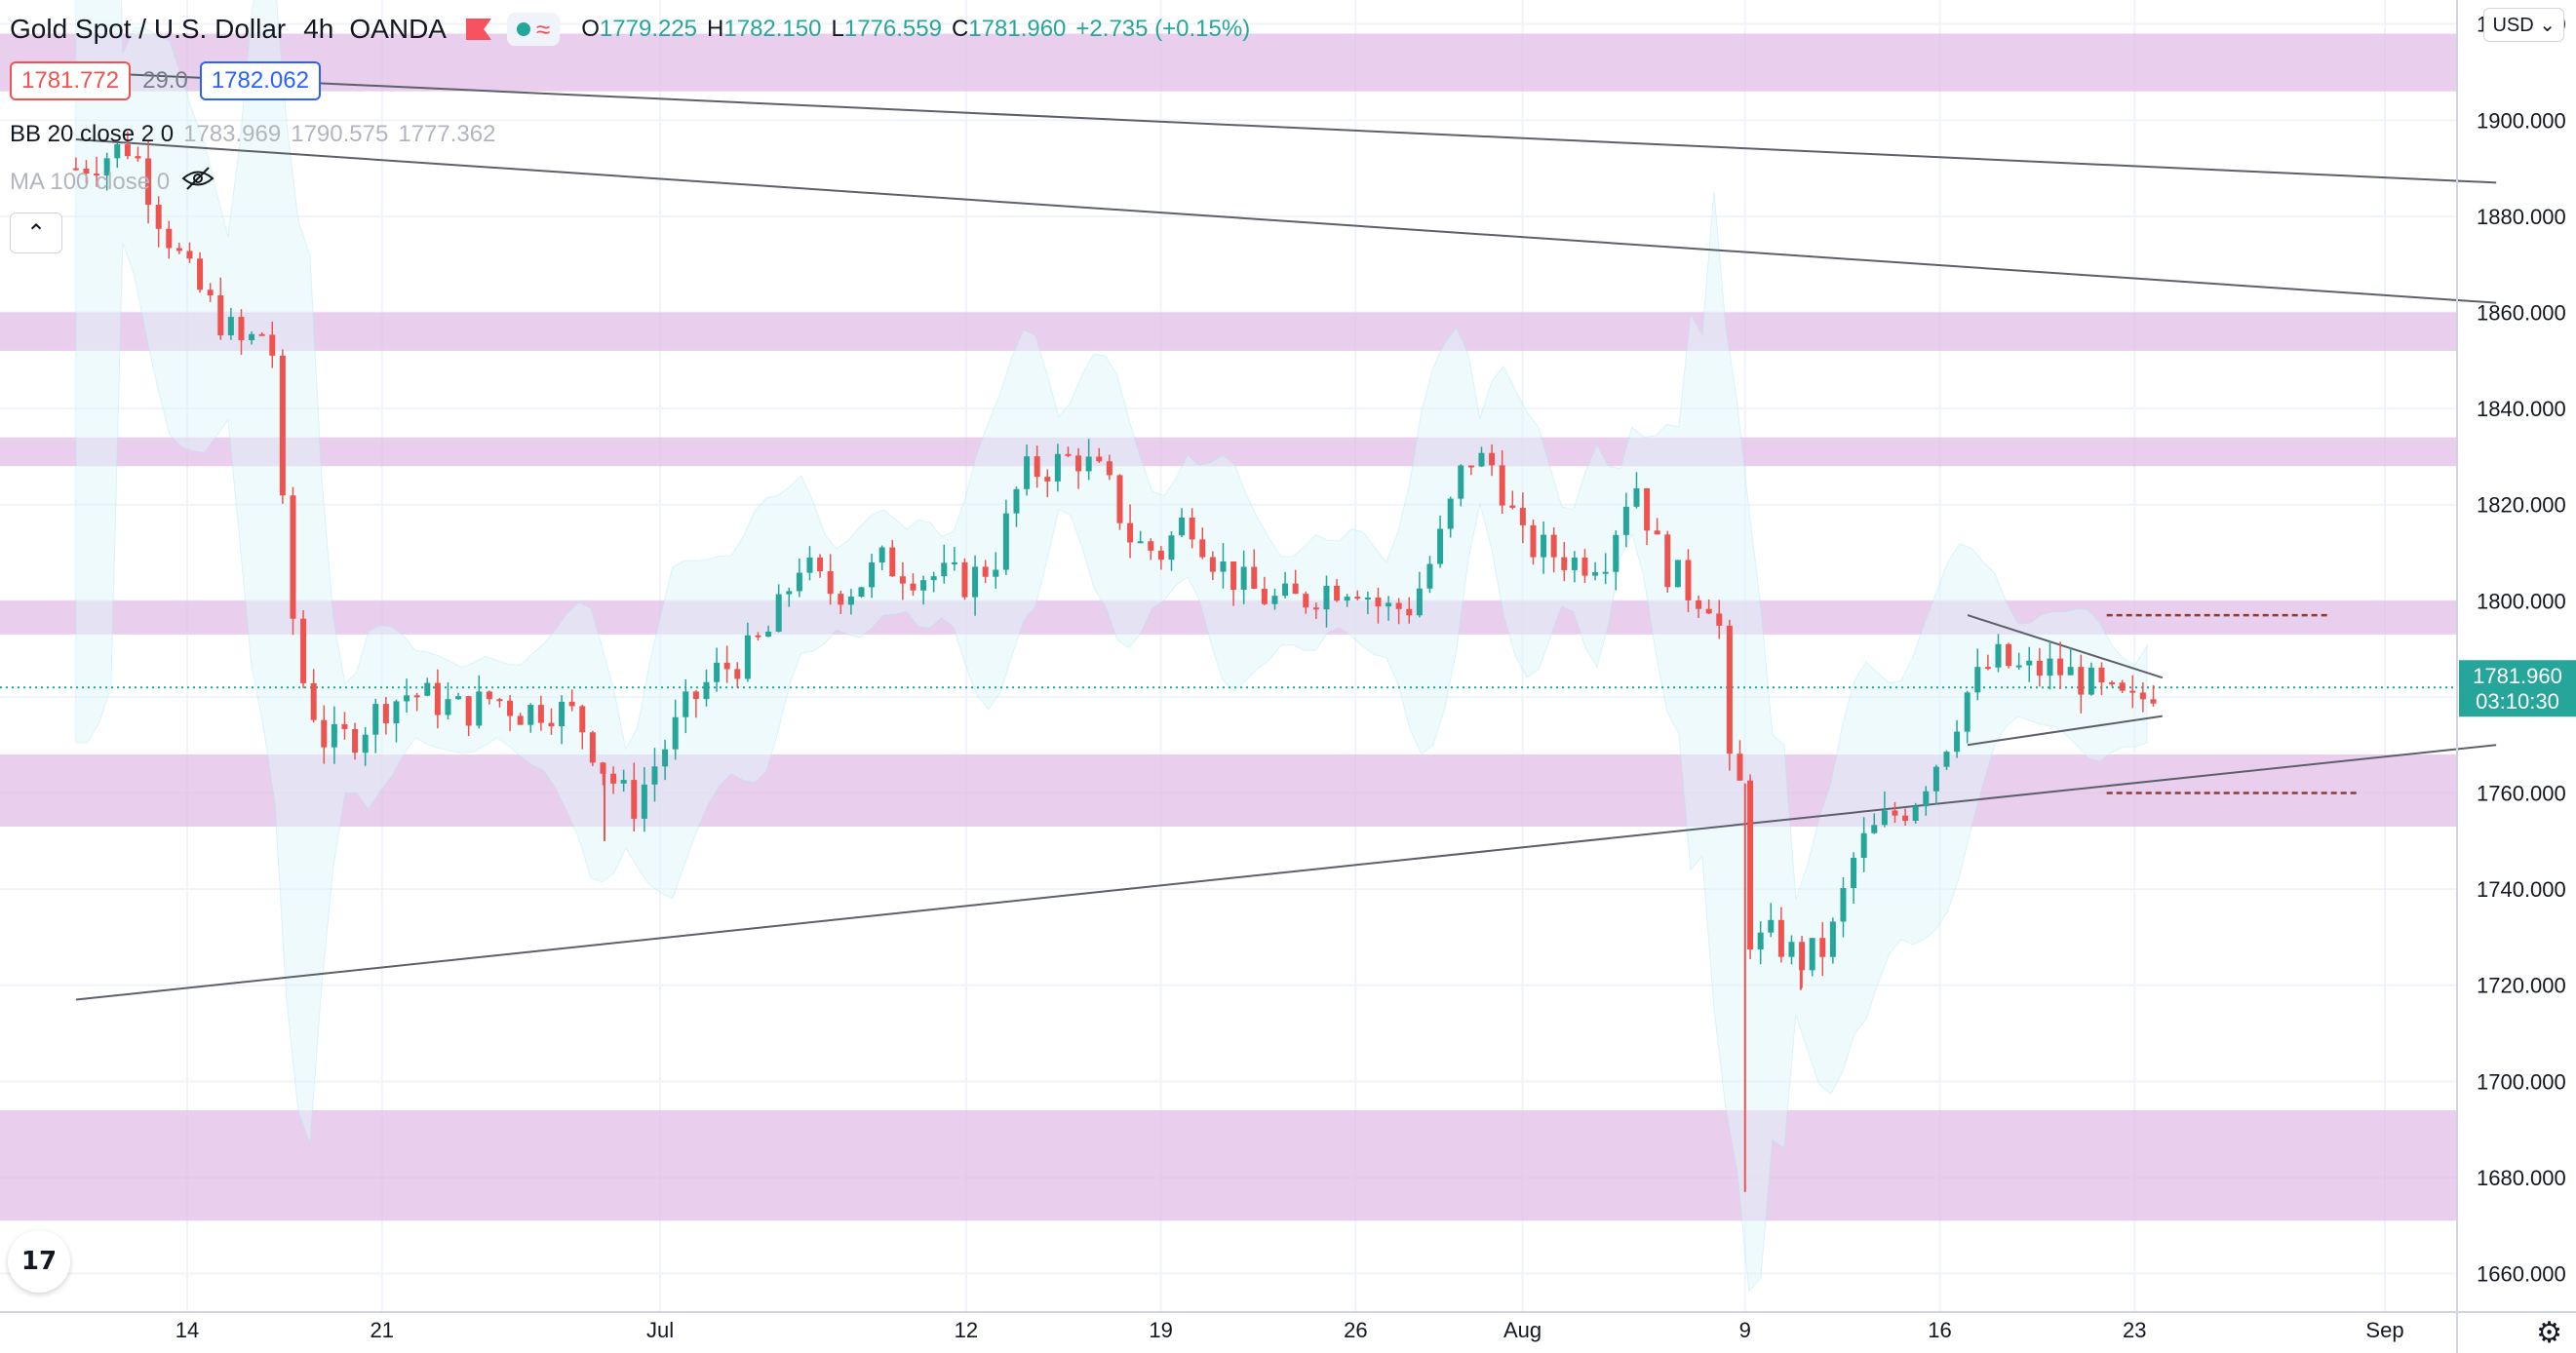 This screenshot has width=2576, height=1353. Describe the element at coordinates (1228, 1165) in the screenshot. I see `price-zone` at that location.